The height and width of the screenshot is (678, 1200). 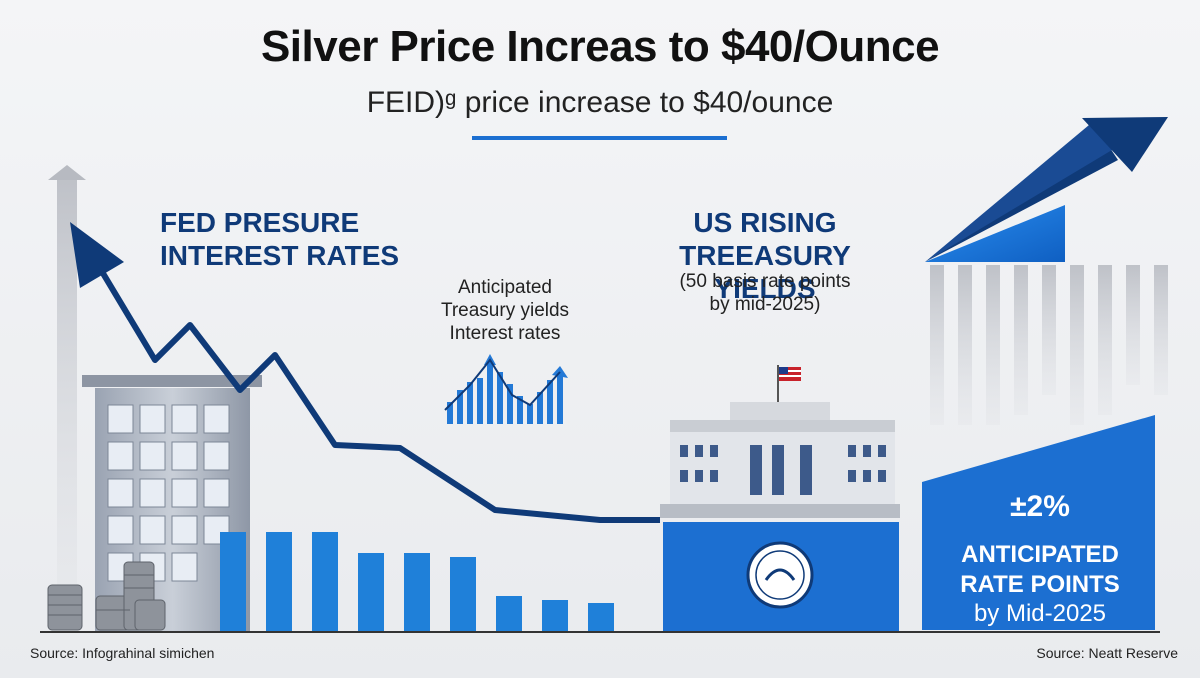 What do you see at coordinates (600, 46) in the screenshot?
I see `page-title: Silver Price Increas to $40/Ounce` at bounding box center [600, 46].